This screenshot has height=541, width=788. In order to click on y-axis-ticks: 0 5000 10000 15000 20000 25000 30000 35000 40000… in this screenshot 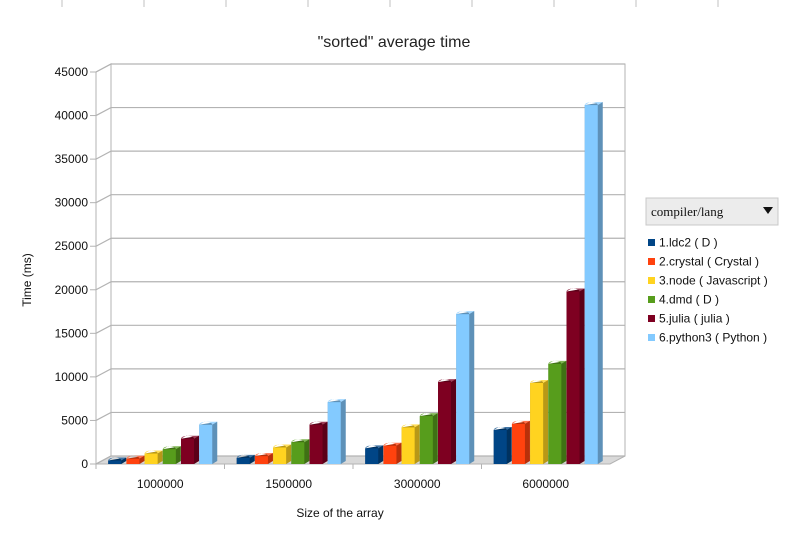, I will do `click(72, 268)`.